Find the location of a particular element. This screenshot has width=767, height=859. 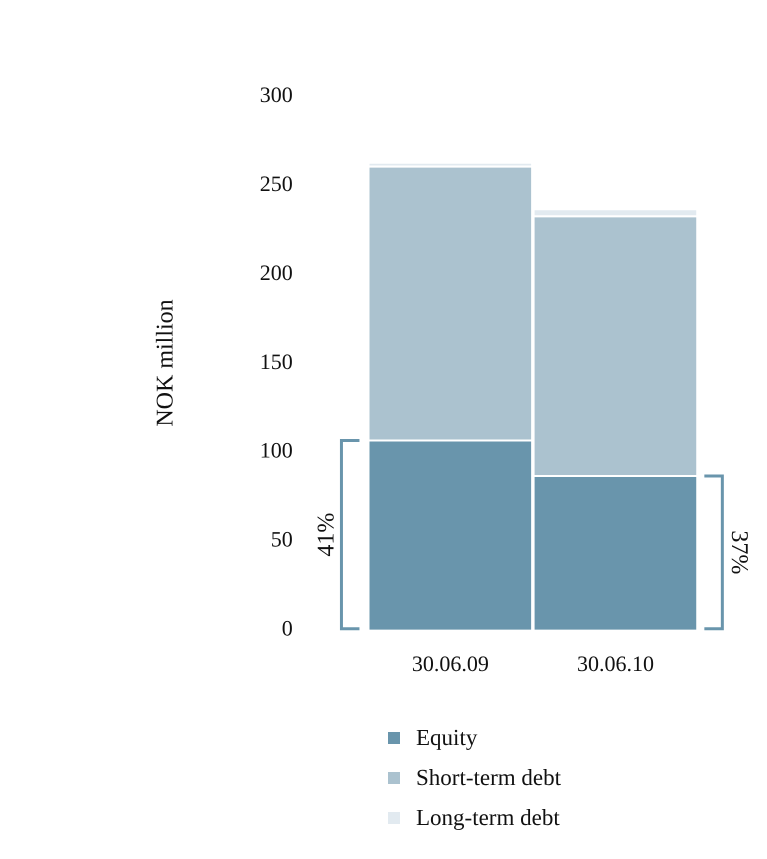

y-tick-label: 100 is located at coordinates (276, 450).